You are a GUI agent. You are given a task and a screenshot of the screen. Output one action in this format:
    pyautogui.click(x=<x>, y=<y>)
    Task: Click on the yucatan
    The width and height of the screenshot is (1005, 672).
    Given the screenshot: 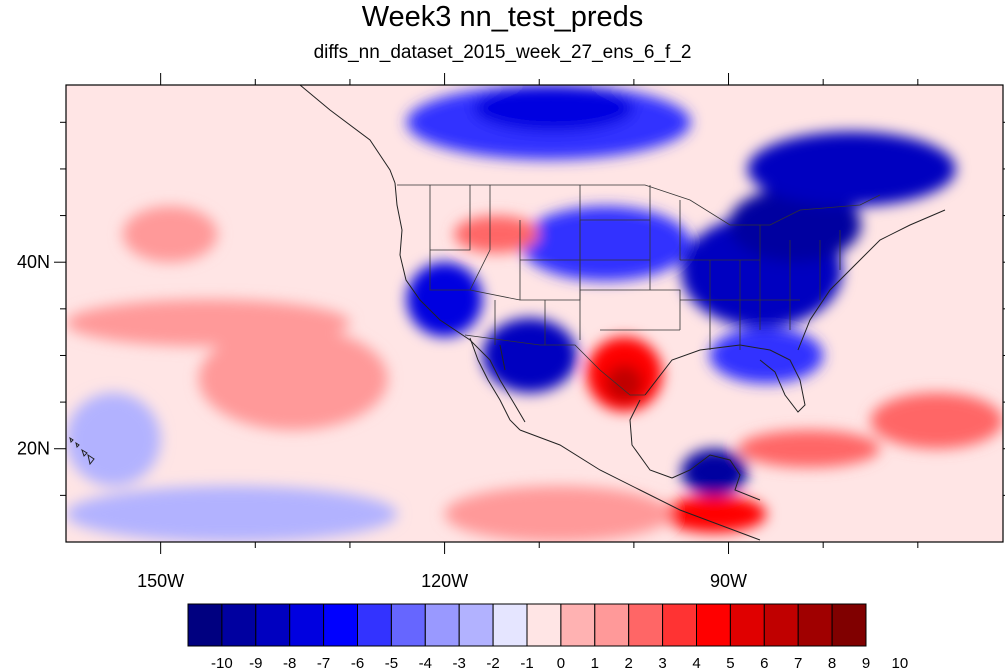 What is the action you would take?
    pyautogui.click(x=716, y=477)
    